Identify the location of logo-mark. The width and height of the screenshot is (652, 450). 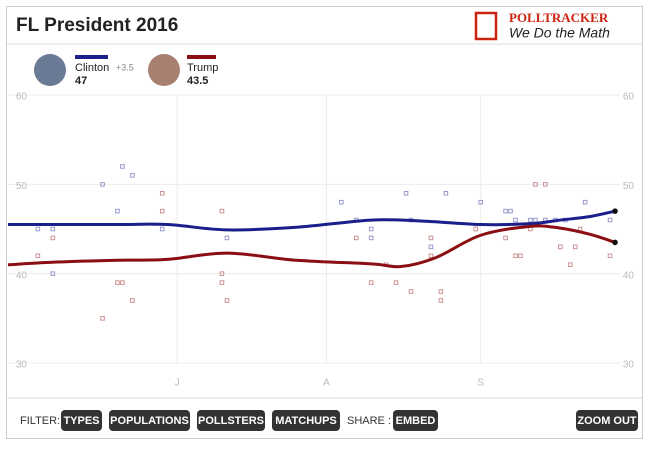
(486, 26).